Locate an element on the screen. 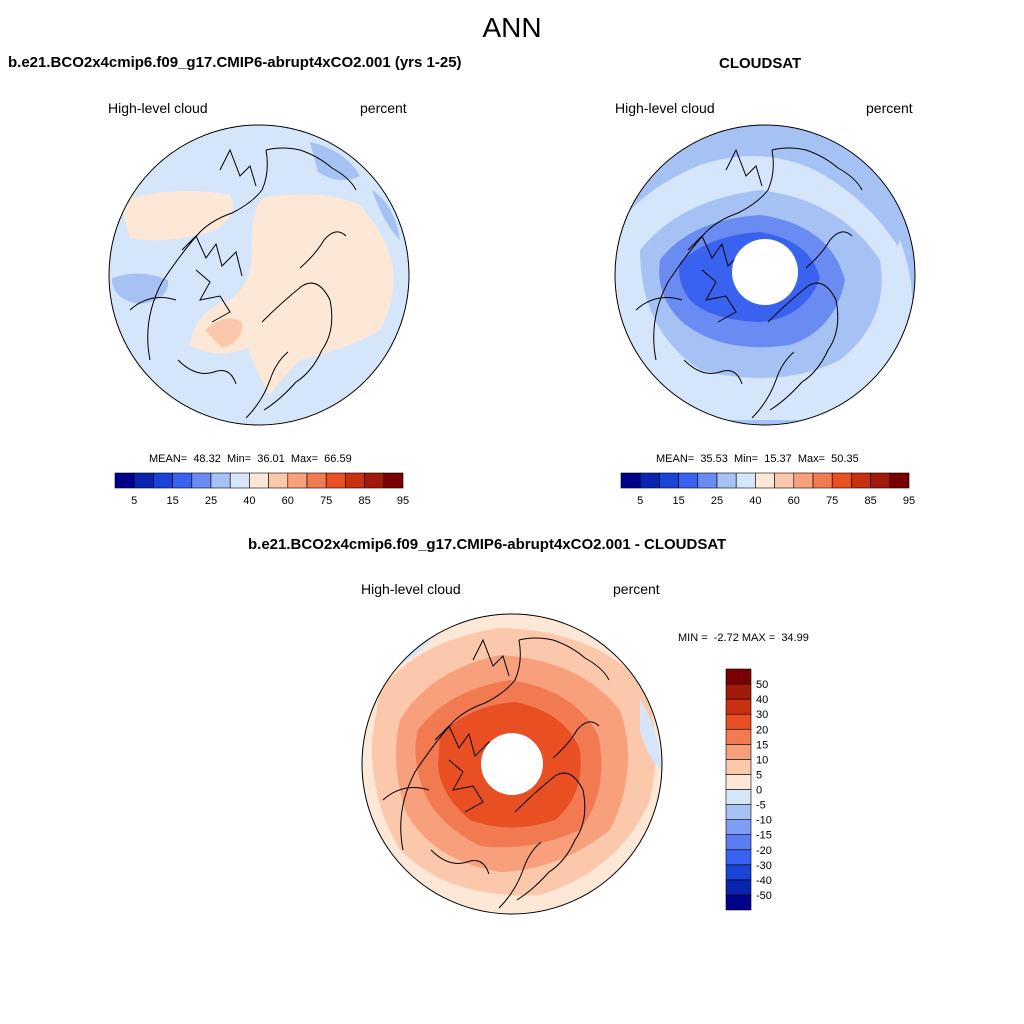 The width and height of the screenshot is (1024, 1024). panel-title-obs: CLOUDSAT is located at coordinates (760, 63).